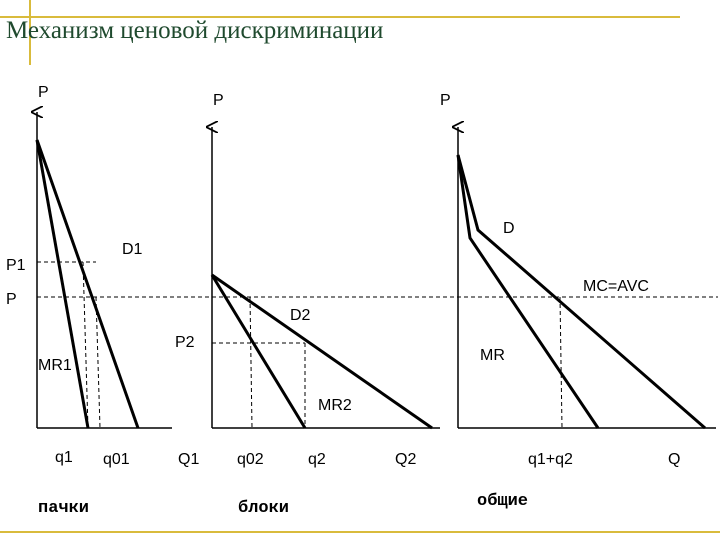  I want to click on caption: блоки, so click(263, 508).